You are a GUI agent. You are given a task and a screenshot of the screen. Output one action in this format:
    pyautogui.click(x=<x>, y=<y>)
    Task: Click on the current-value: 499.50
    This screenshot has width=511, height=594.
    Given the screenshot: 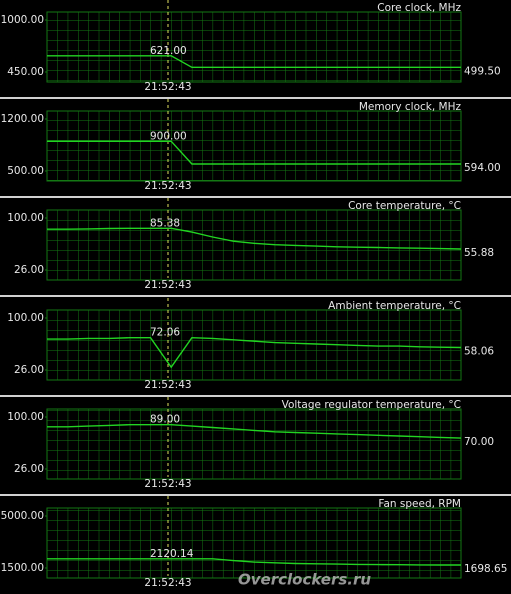 What is the action you would take?
    pyautogui.click(x=482, y=71)
    